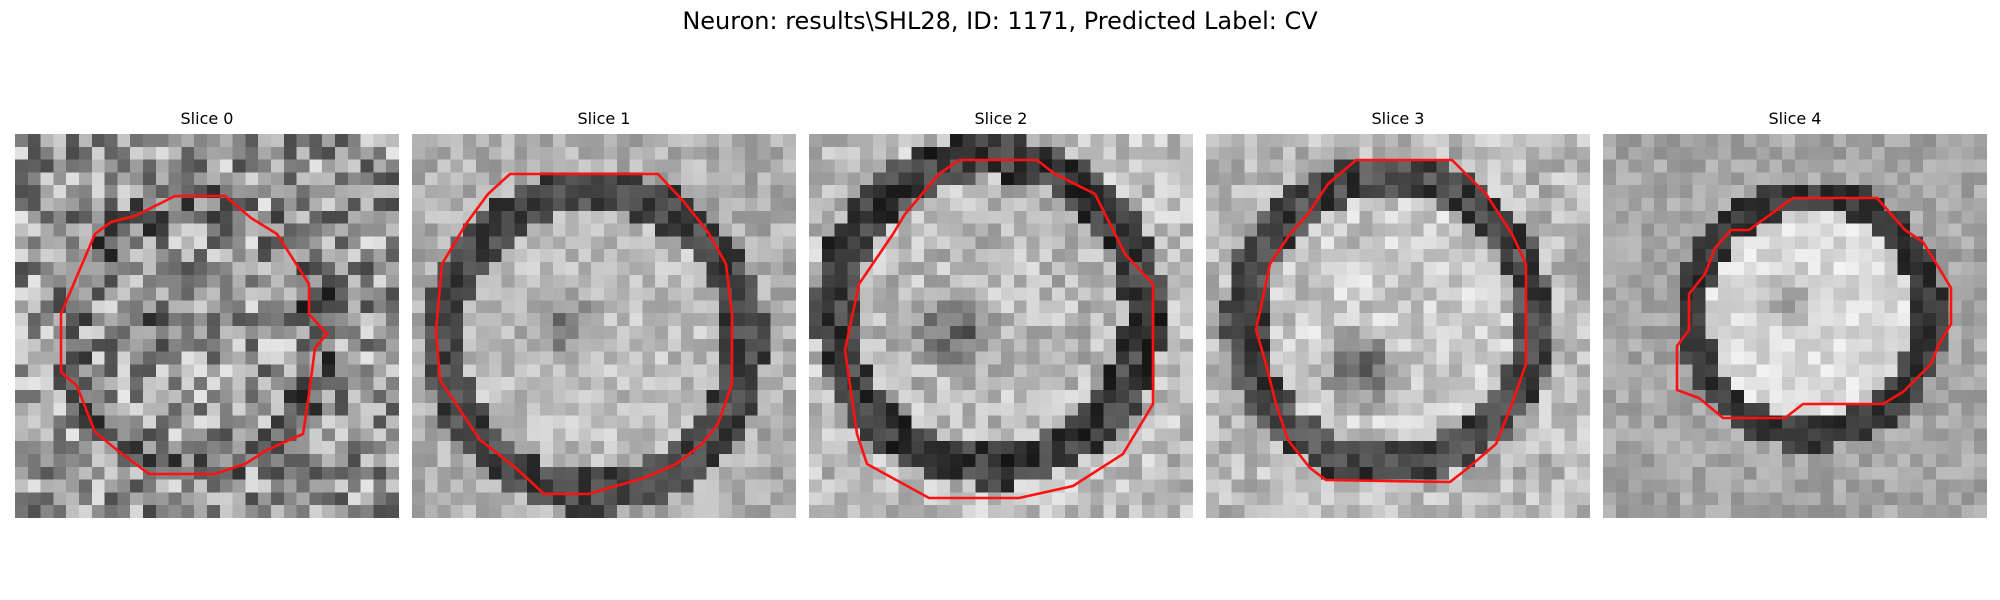 Image resolution: width=2000 pixels, height=600 pixels. Describe the element at coordinates (1001, 118) in the screenshot. I see `slice-title: Slice 2` at that location.